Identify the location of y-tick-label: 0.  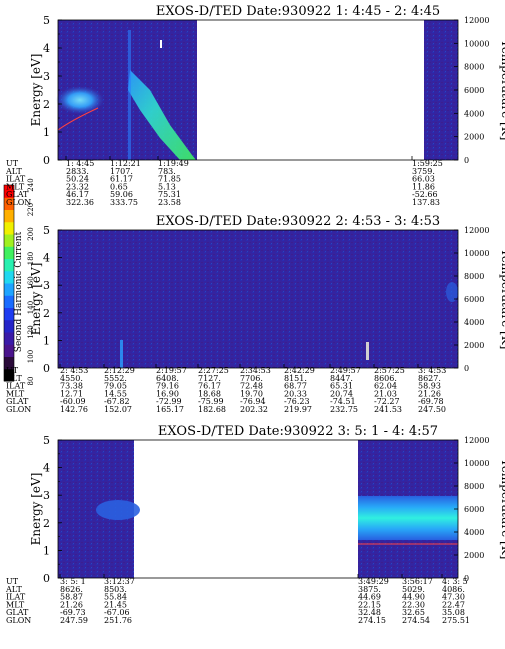
(46, 578).